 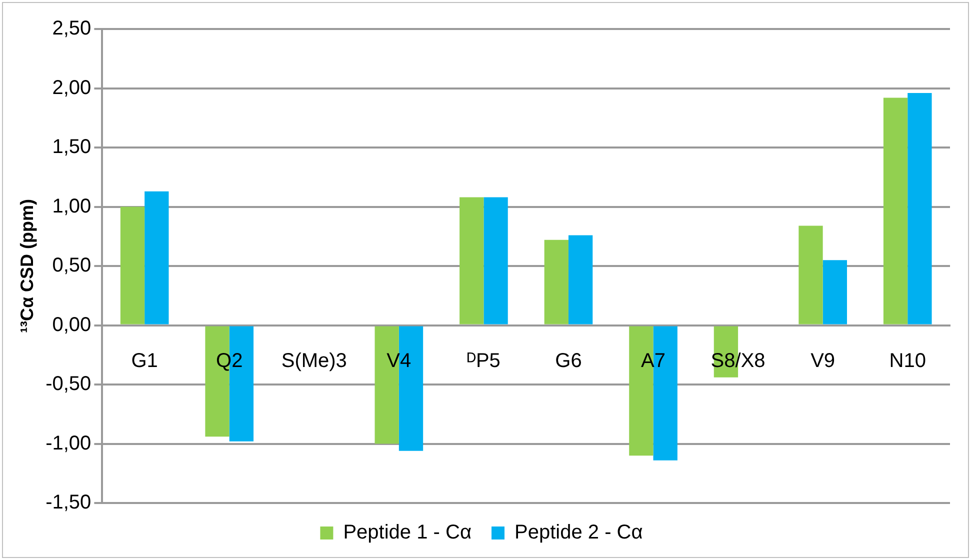 What do you see at coordinates (823, 361) in the screenshot?
I see `x-tick-label: V9` at bounding box center [823, 361].